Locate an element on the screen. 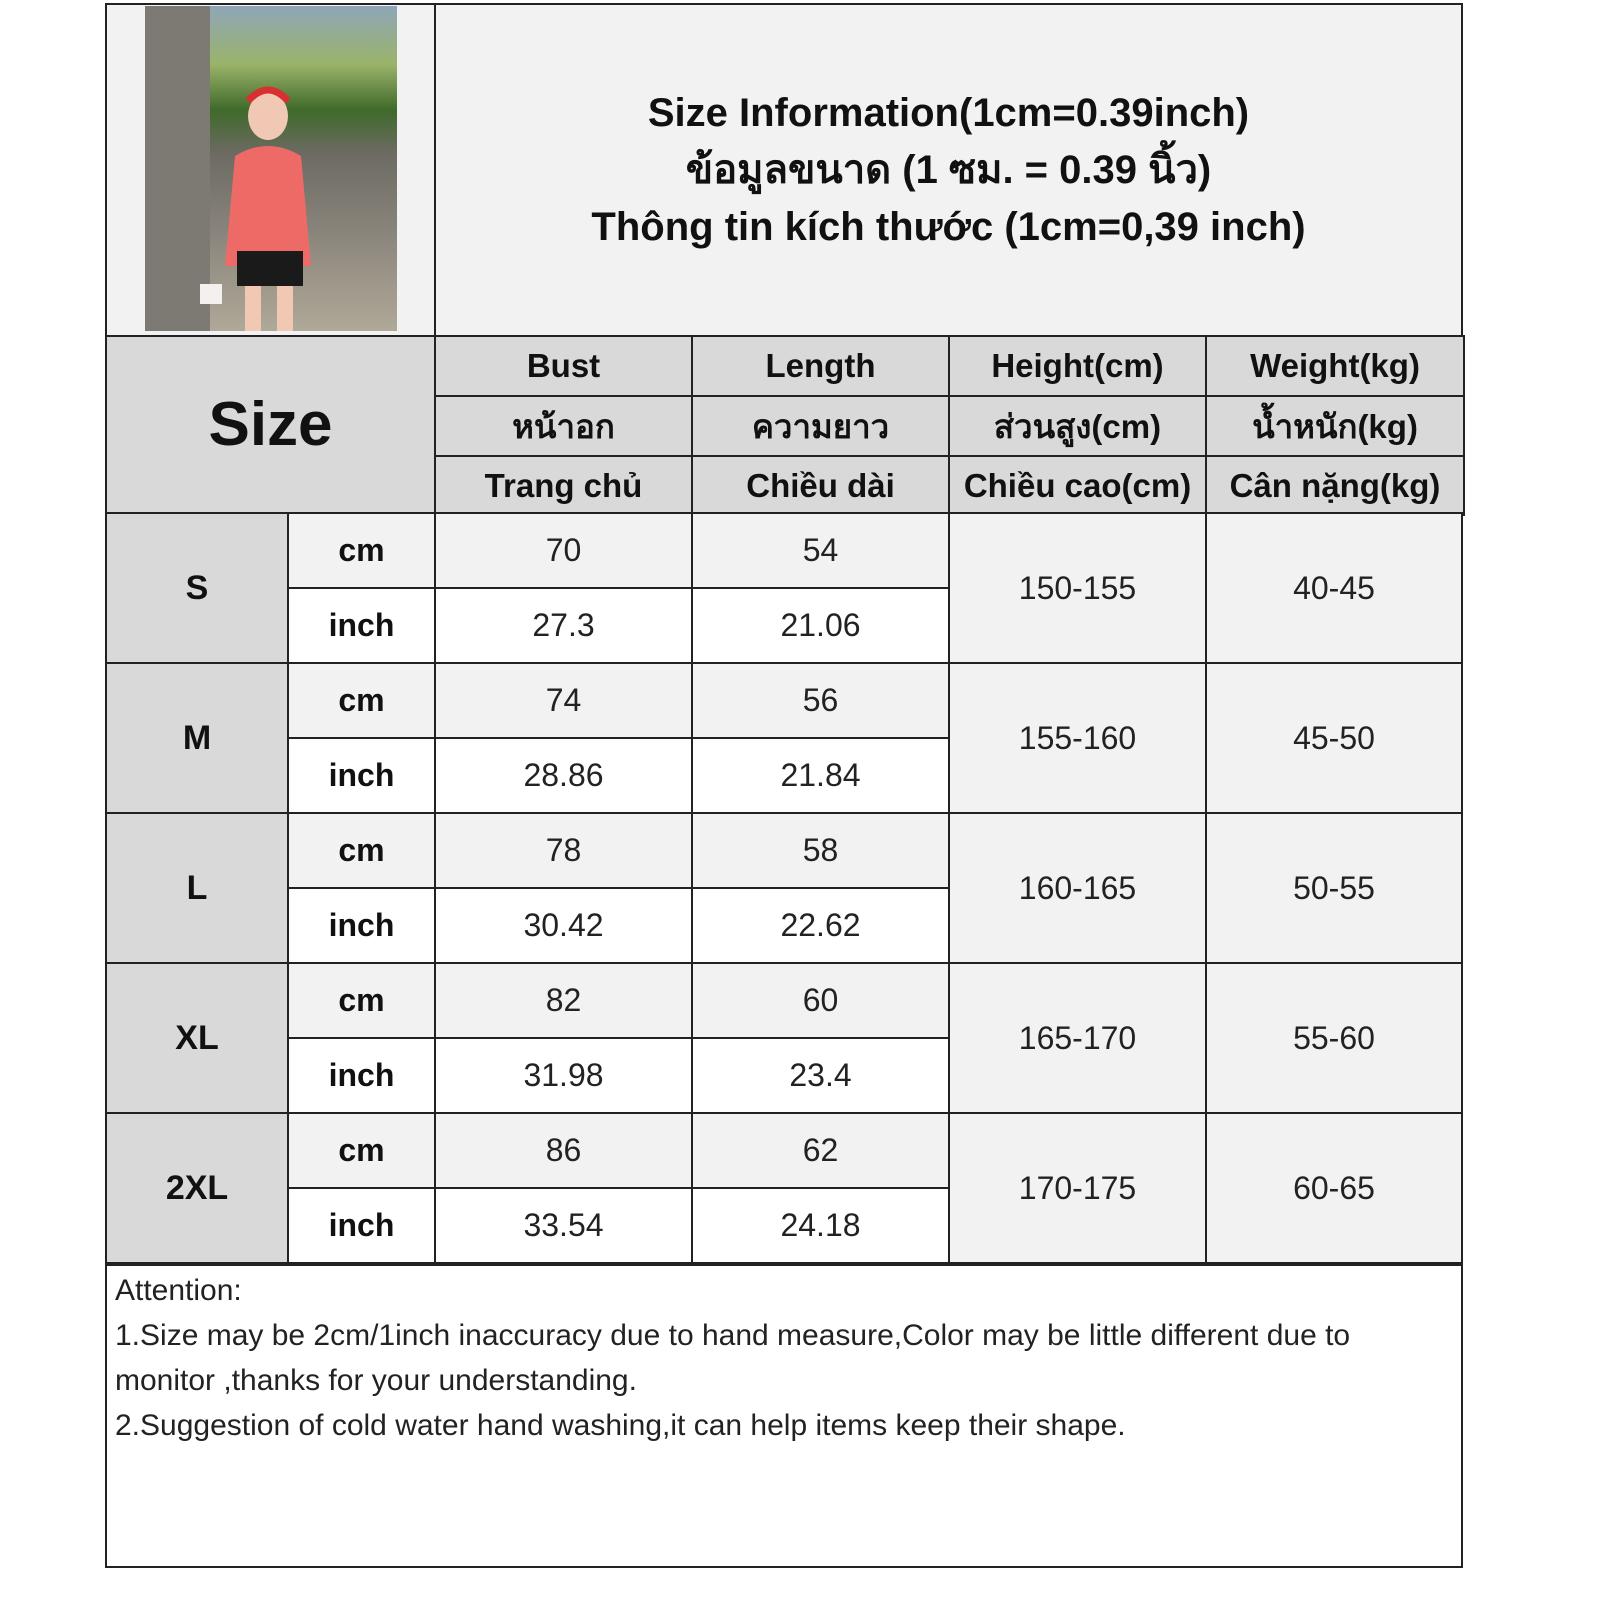 This screenshot has width=1600, height=1600. length-cm: 56 is located at coordinates (820, 700).